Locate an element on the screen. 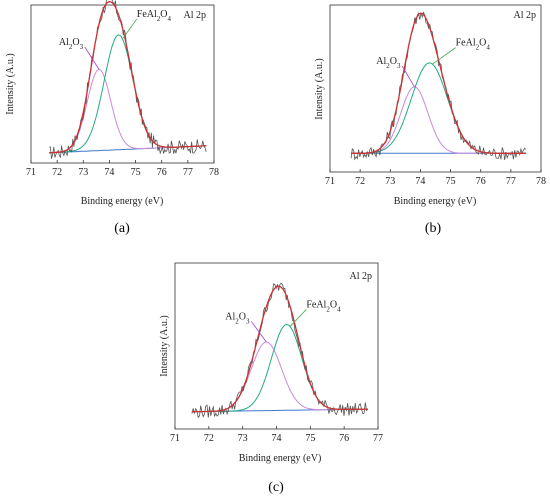 The width and height of the screenshot is (550, 496). annotation-label-feal2o4-b: FeAl2O4 is located at coordinates (473, 45).